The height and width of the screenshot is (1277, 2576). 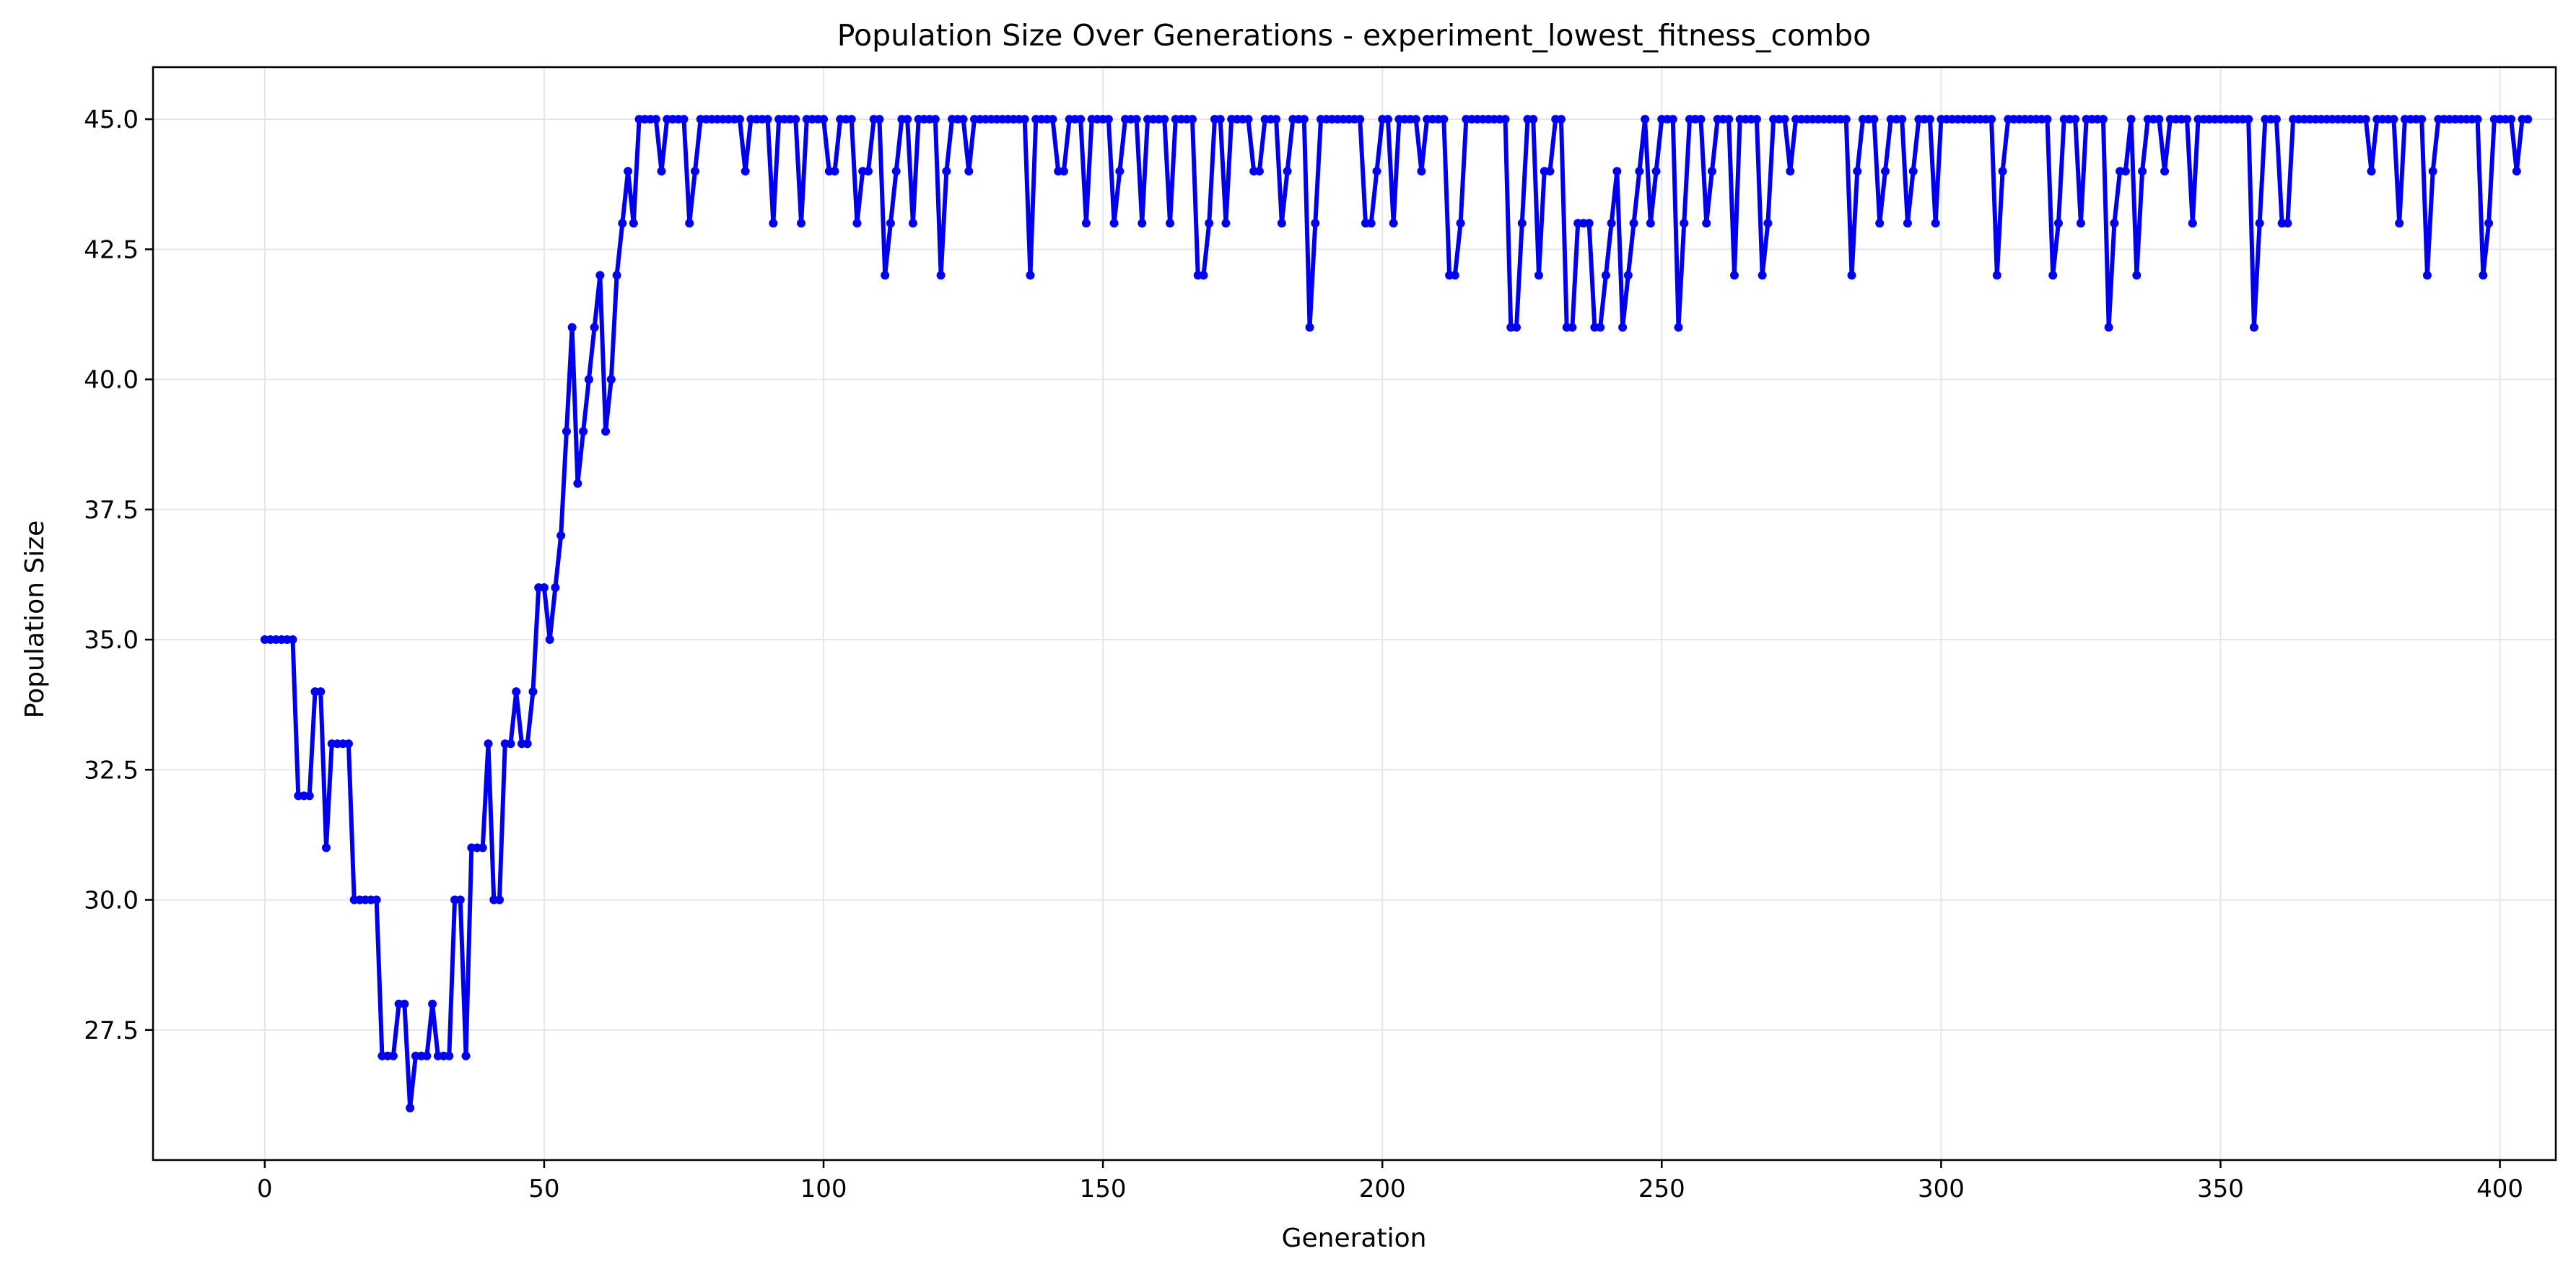 What do you see at coordinates (1941, 1188) in the screenshot?
I see `x-tick-label: 300` at bounding box center [1941, 1188].